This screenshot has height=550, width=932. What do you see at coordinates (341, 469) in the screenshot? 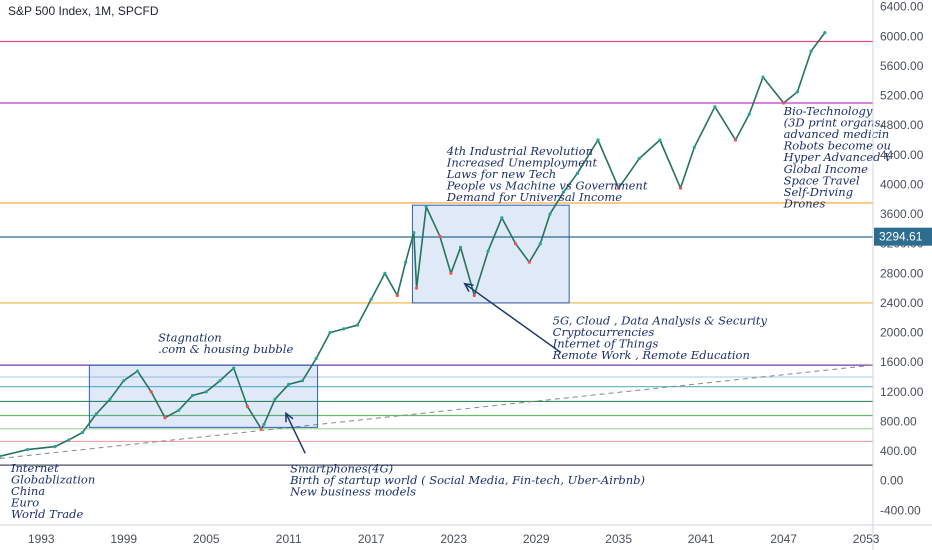
I see `annotation-3-line-0: Smartphones(4G)` at bounding box center [341, 469].